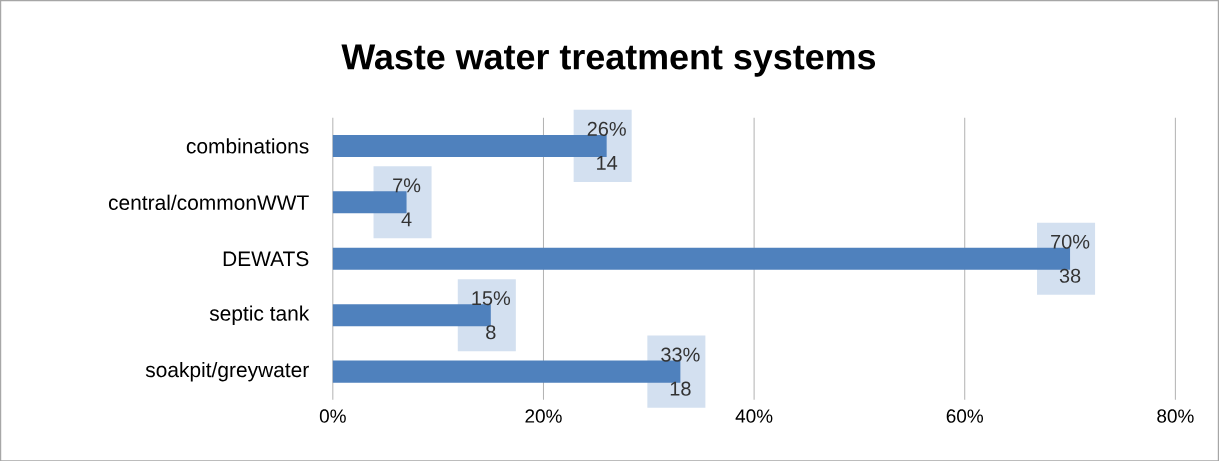  Describe the element at coordinates (227, 371) in the screenshot. I see `y-tick-label: soakpit/greywater` at that location.